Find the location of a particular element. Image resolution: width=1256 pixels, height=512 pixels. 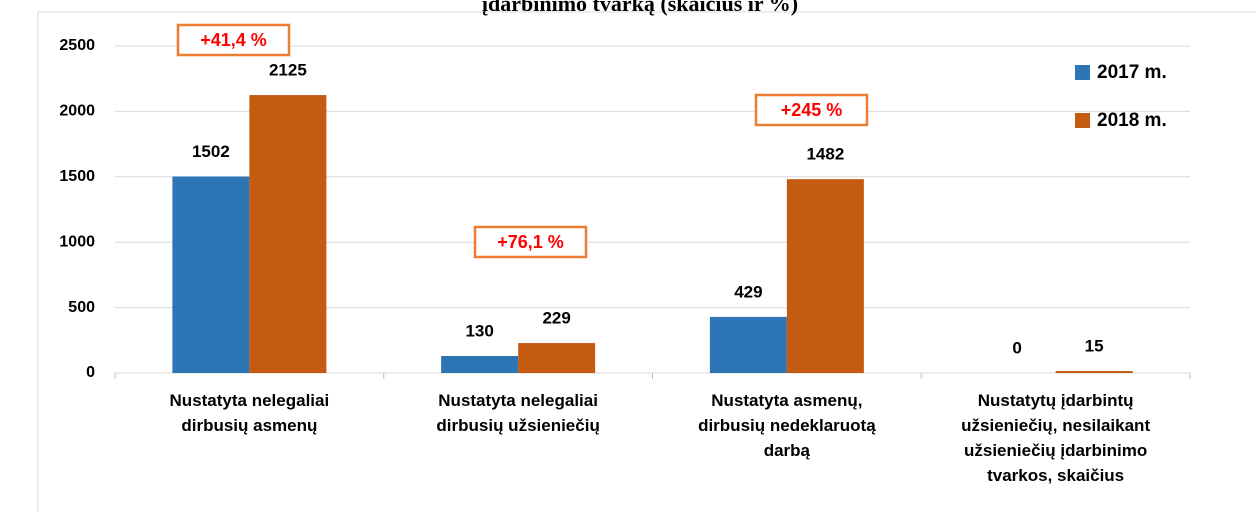

y-tick-label: 2000 is located at coordinates (77, 111).